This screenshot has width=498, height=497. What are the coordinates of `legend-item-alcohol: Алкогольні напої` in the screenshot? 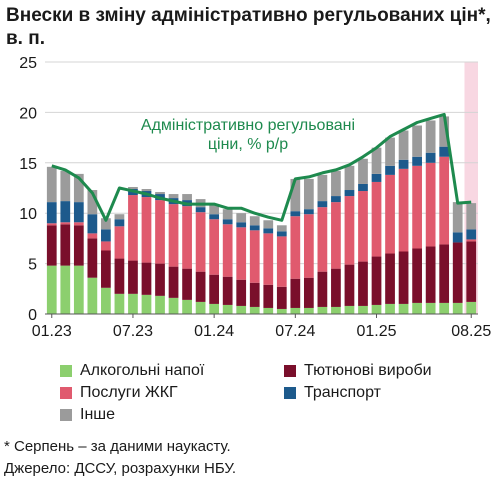 It's located at (132, 371).